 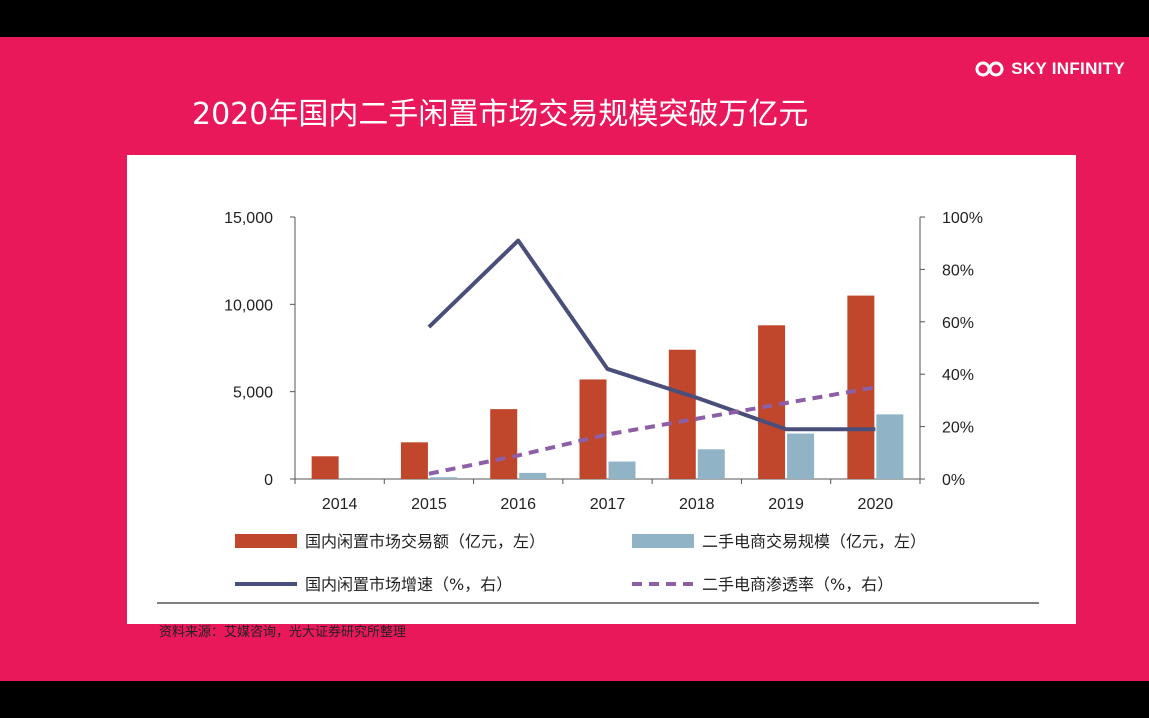 I want to click on y-right-tick-label: 80%, so click(x=958, y=270).